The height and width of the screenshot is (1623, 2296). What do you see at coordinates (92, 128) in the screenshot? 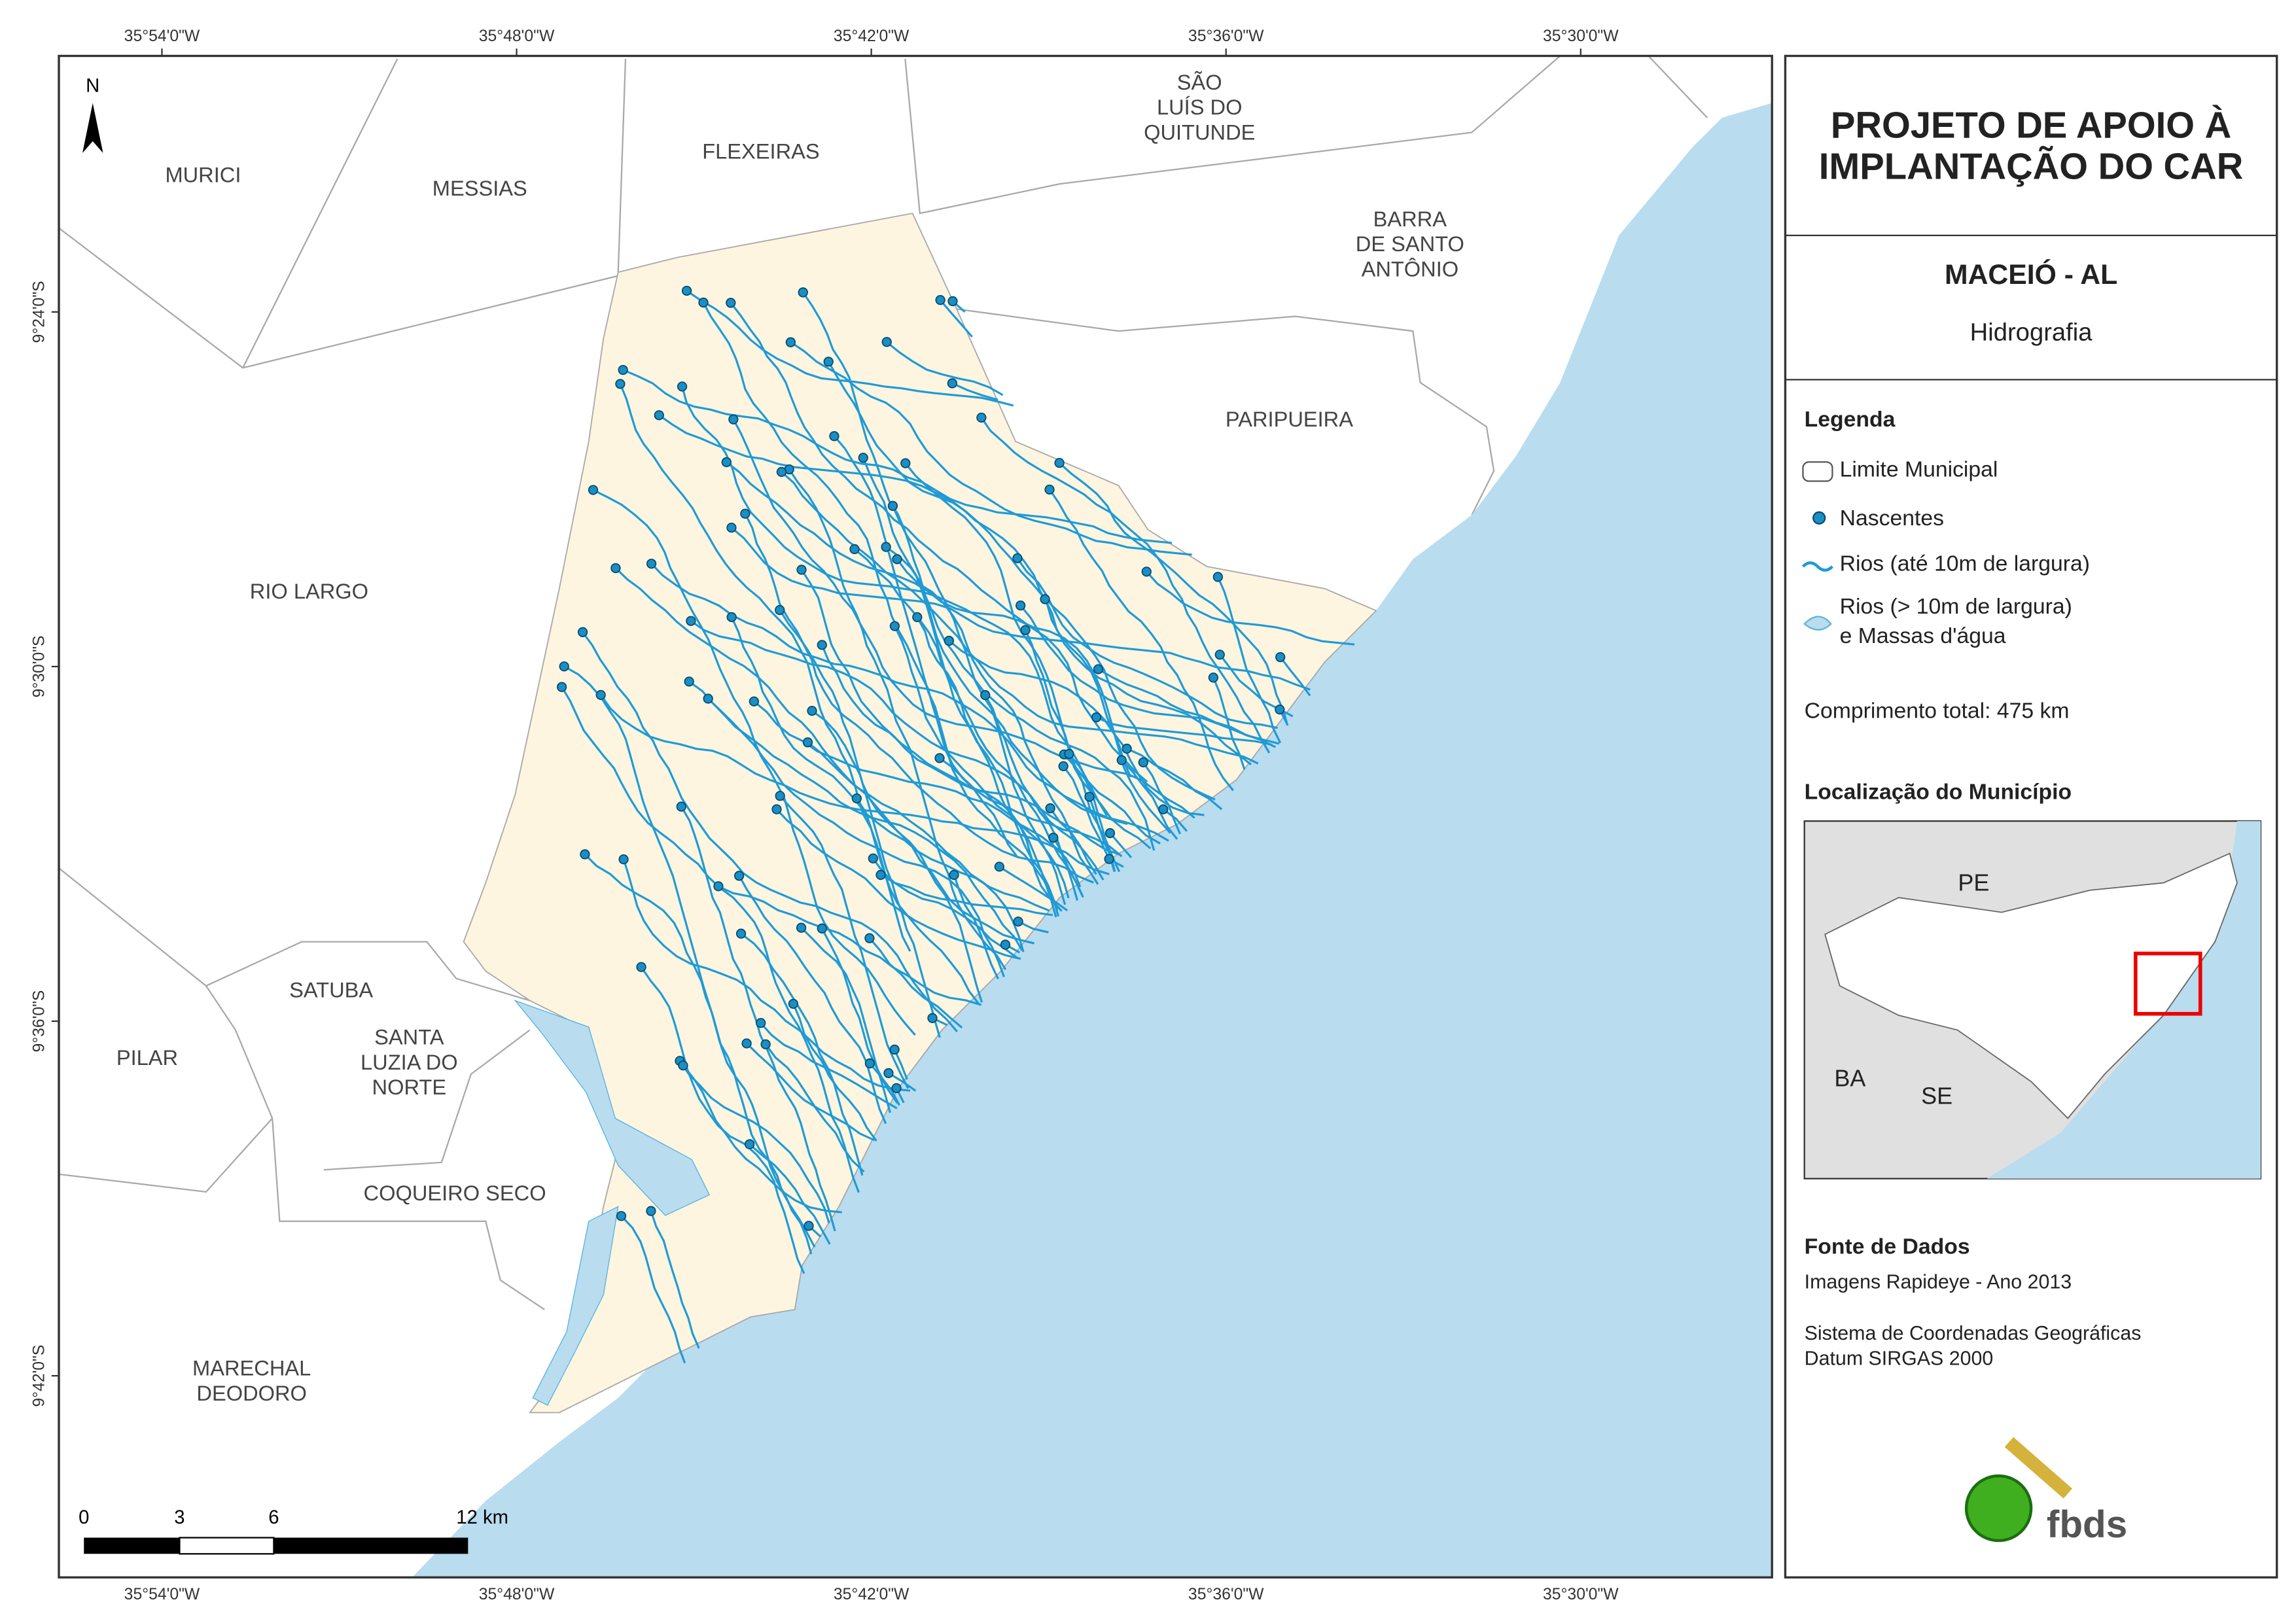
I see `north-arrow` at bounding box center [92, 128].